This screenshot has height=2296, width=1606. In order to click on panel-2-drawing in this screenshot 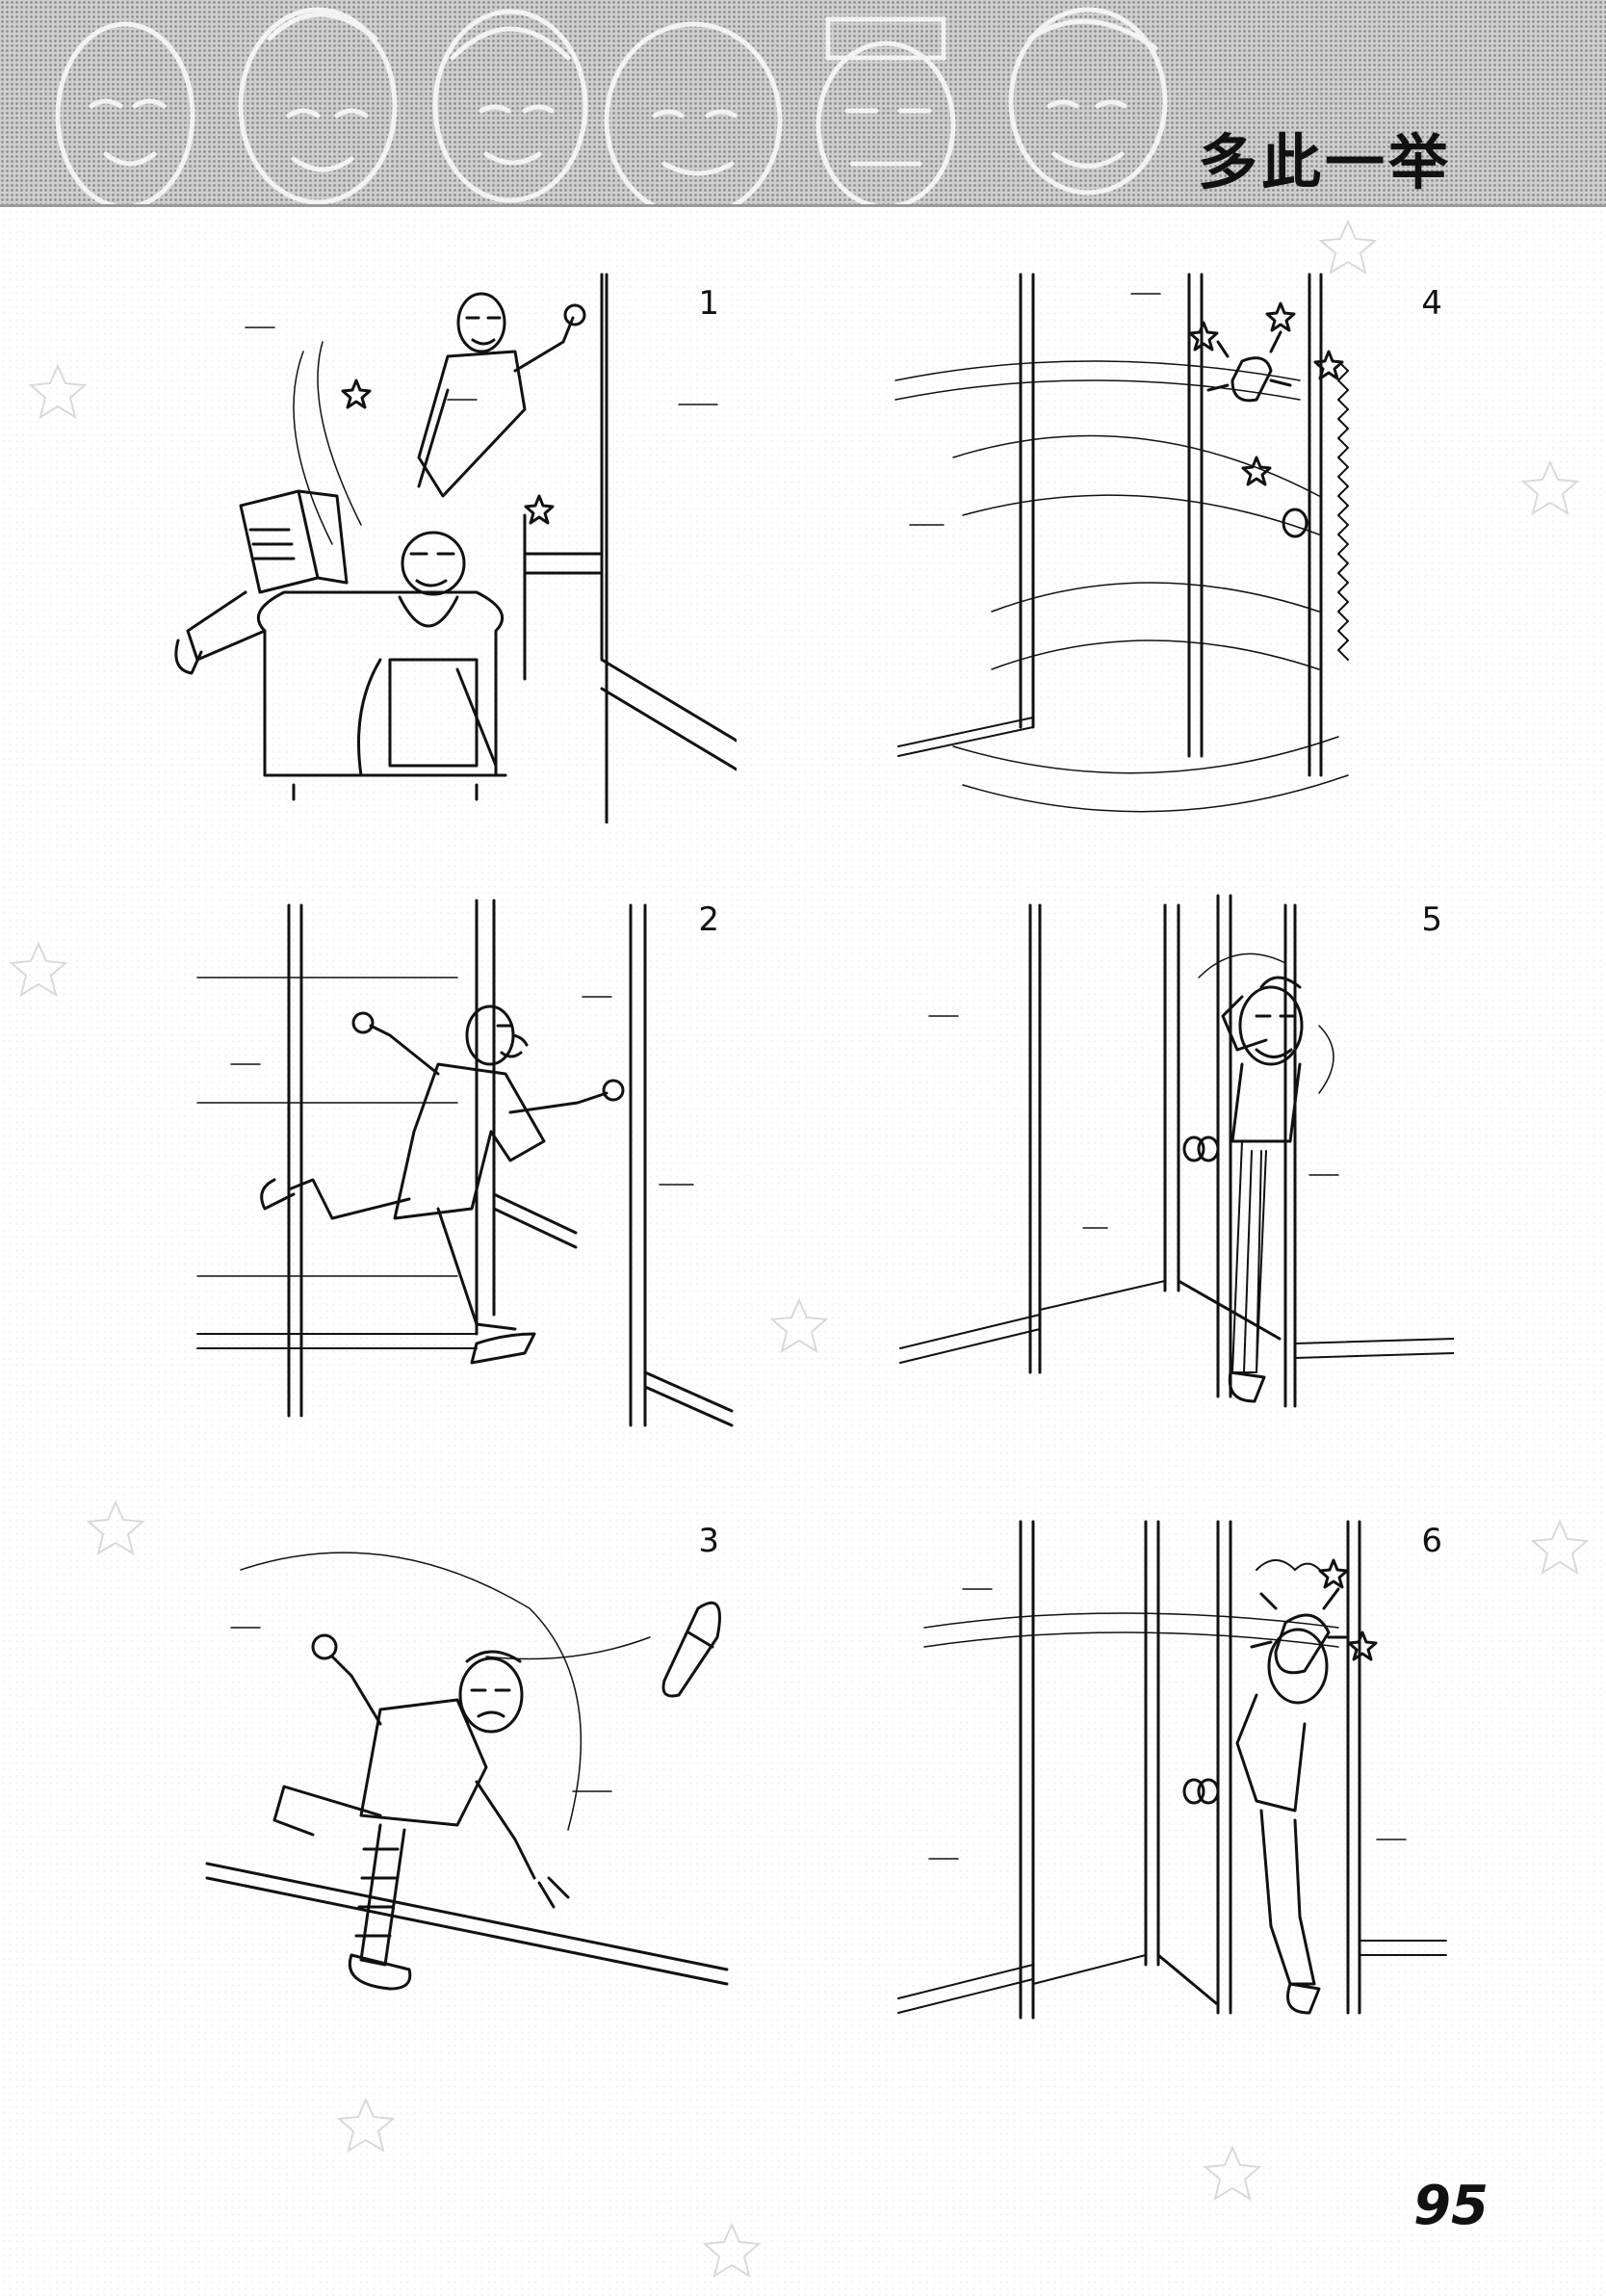, I will do `click(465, 1163)`.